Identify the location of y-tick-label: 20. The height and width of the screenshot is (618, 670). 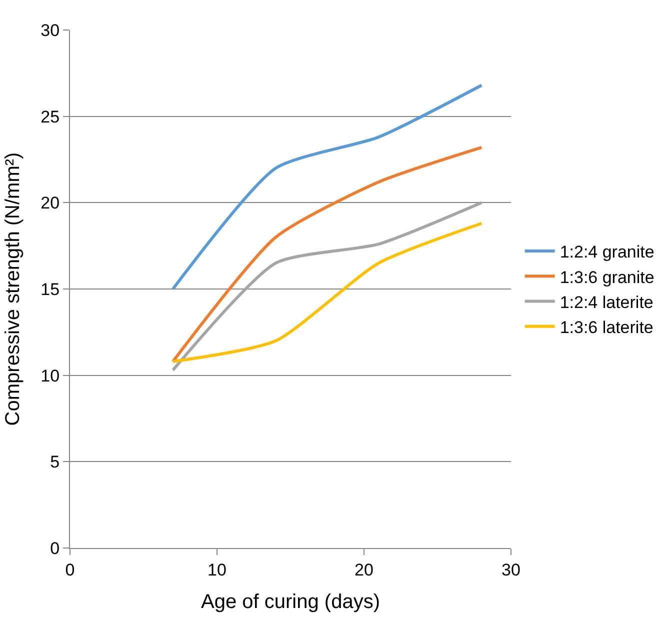
(50, 203).